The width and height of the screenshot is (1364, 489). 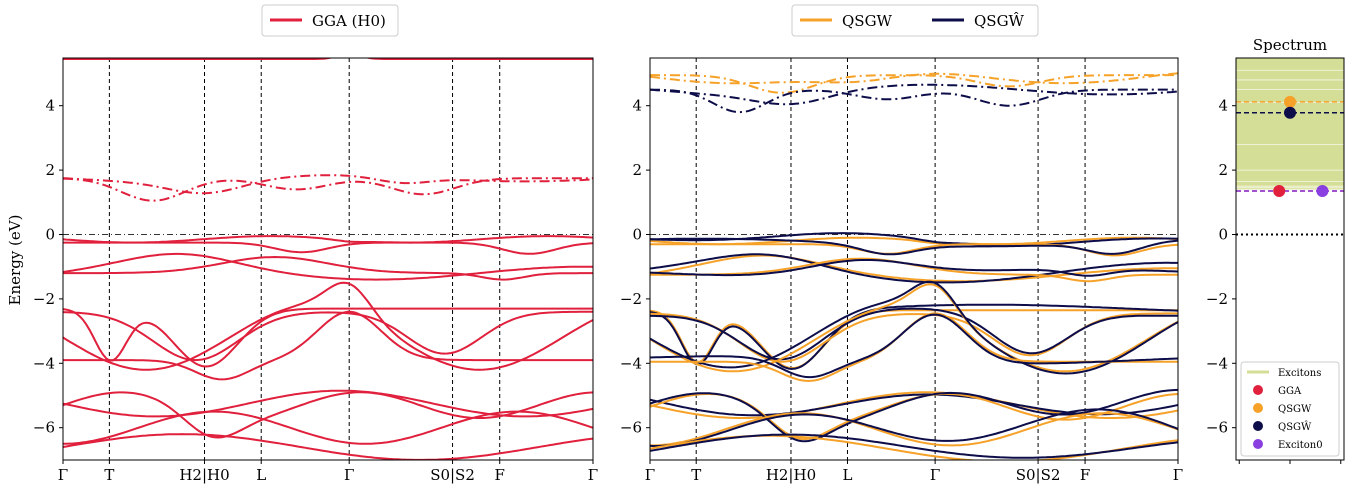 What do you see at coordinates (1221, 267) in the screenshot?
I see `panel-spectrum-y-ticks: 4 2 0 −2 −4 −6` at bounding box center [1221, 267].